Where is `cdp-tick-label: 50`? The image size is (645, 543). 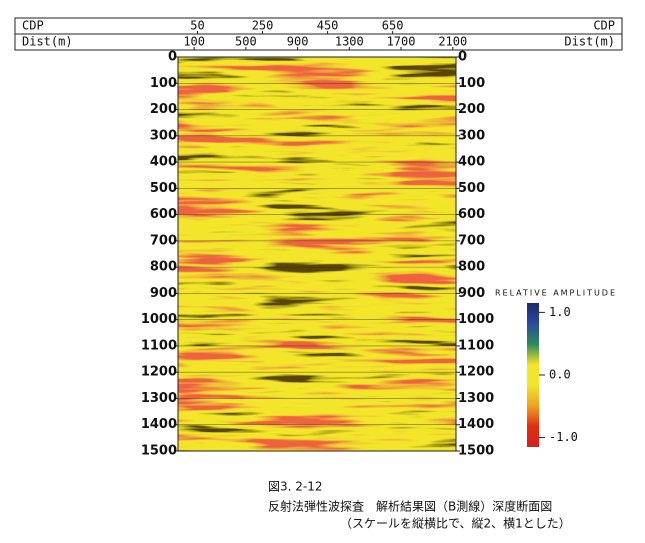 cdp-tick-label: 50 is located at coordinates (197, 26).